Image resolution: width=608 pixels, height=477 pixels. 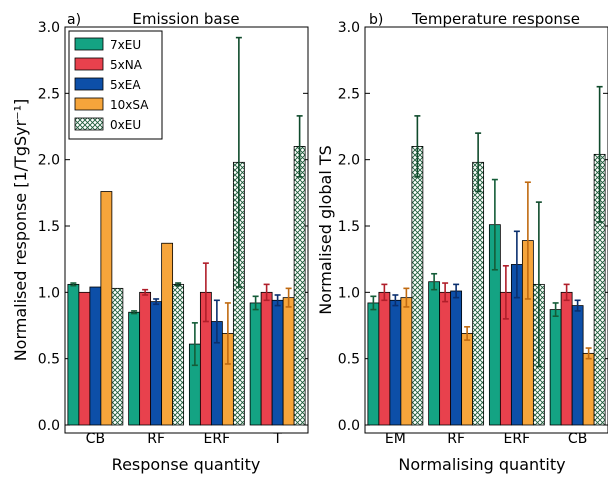 What do you see at coordinates (495, 19) in the screenshot?
I see `panel-b-title: Temperature response` at bounding box center [495, 19].